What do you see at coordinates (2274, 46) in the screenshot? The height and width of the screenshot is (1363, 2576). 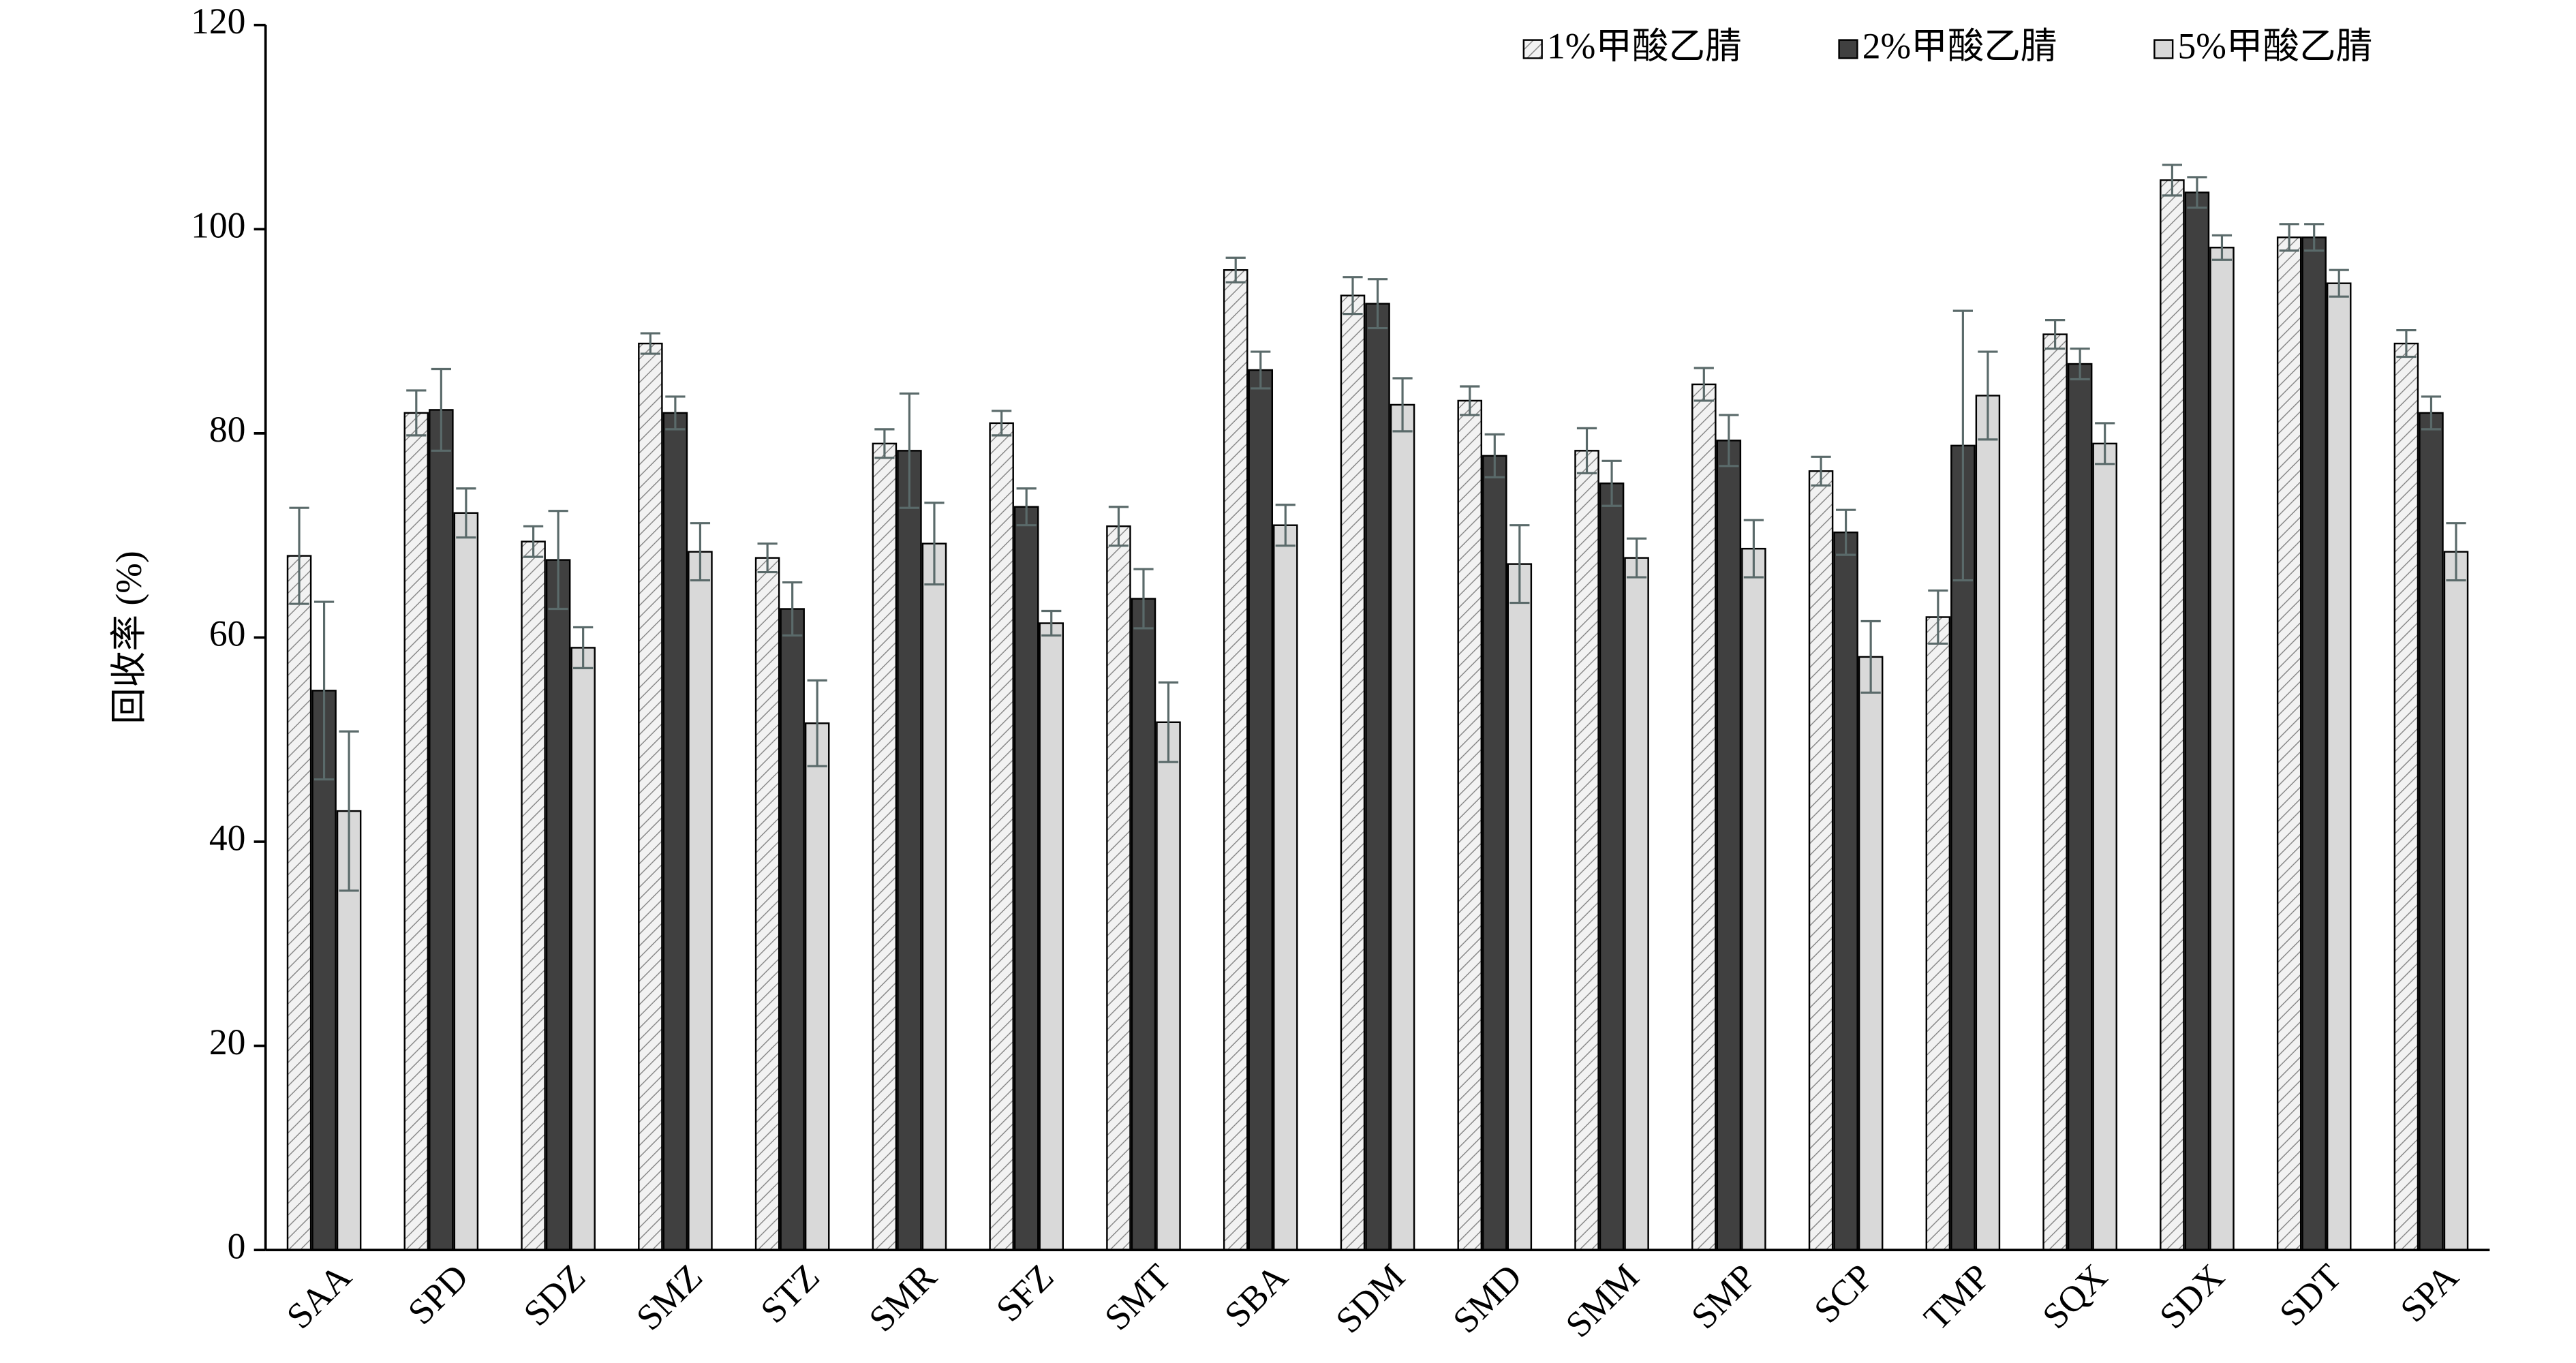 I see `legend-label: 5%甲酸乙腈` at bounding box center [2274, 46].